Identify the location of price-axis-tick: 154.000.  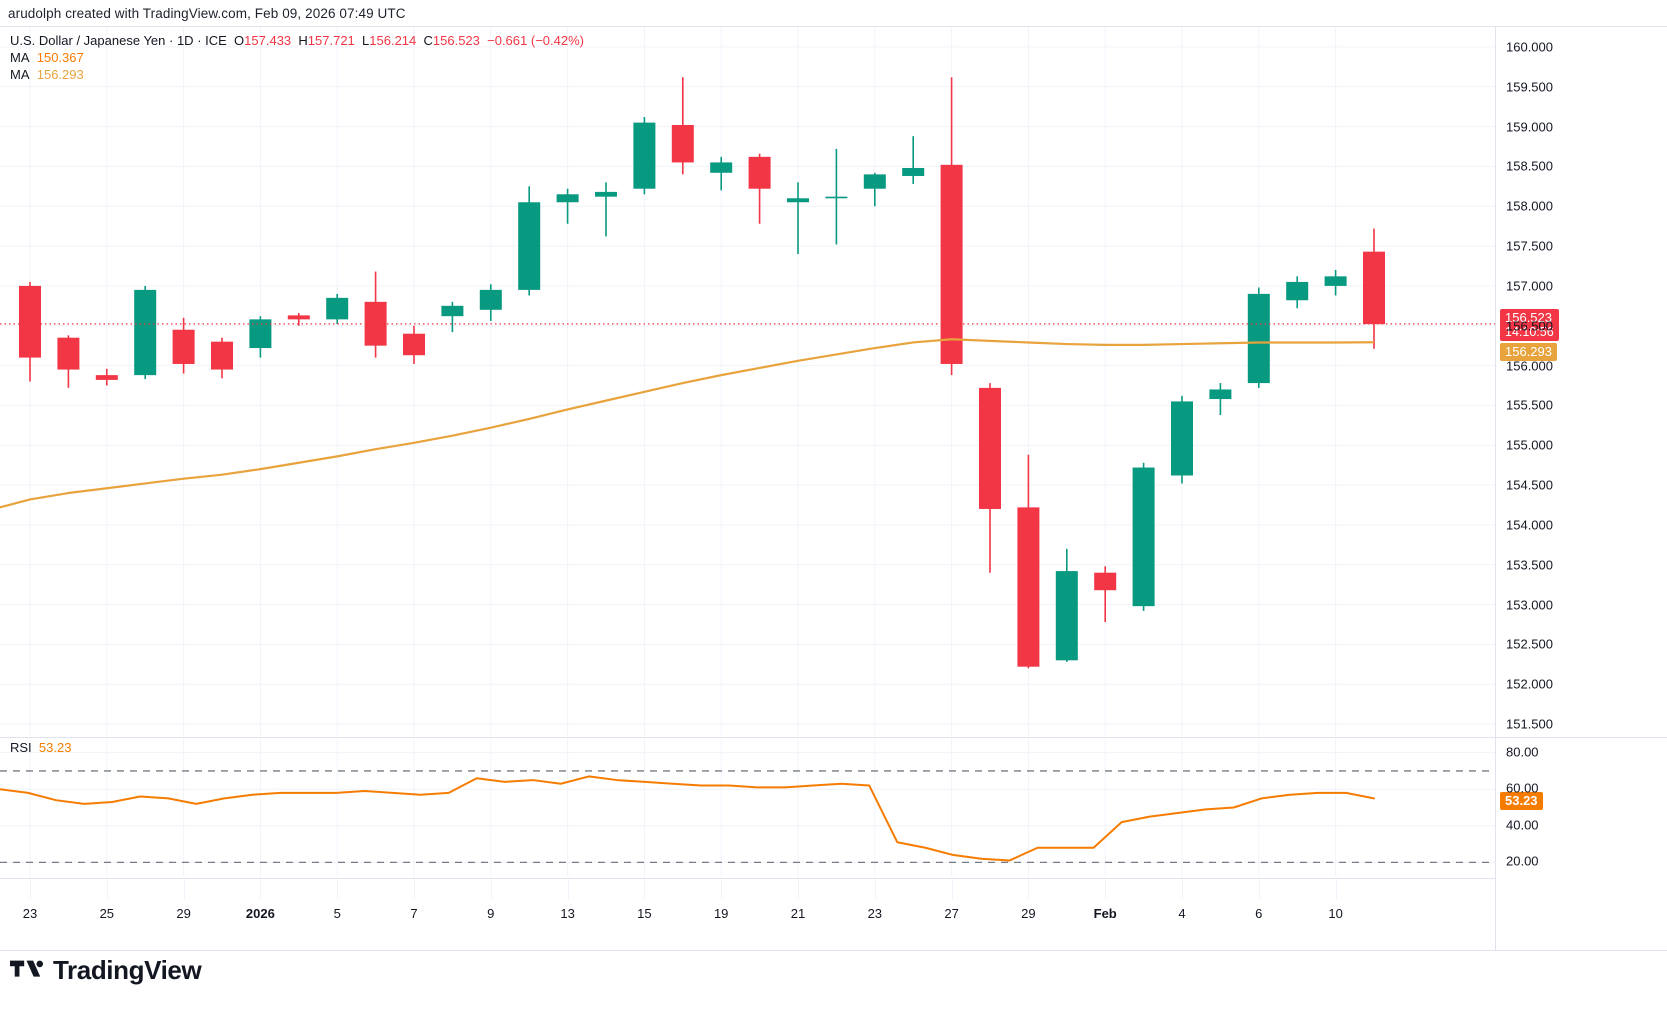
(1529, 525).